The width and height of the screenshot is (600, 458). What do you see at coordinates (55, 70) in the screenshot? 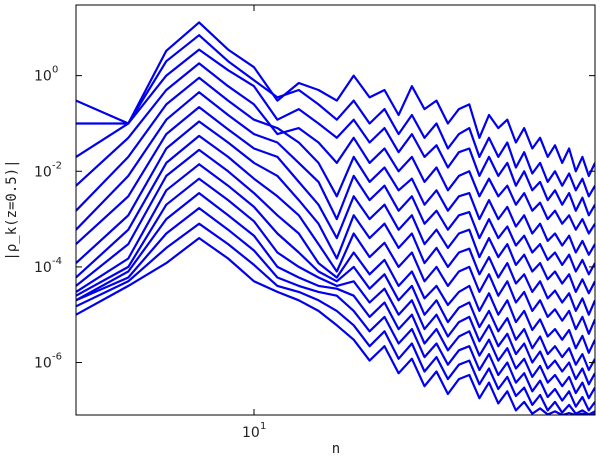
I see `y-tick-exponent-0: 0` at bounding box center [55, 70].